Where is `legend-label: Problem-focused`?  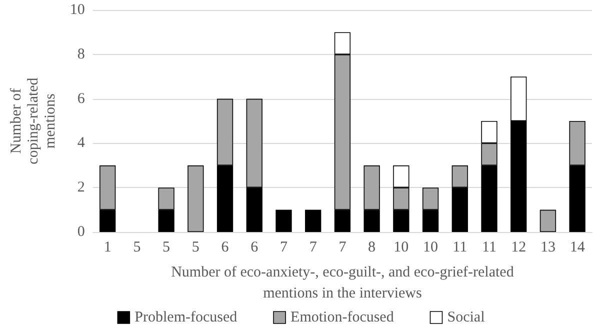 legend-label: Problem-focused is located at coordinates (186, 318).